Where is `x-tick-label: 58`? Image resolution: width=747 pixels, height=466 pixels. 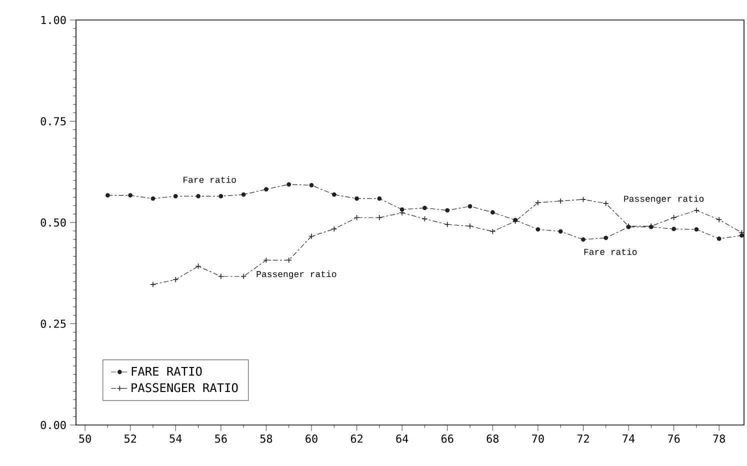
x-tick-label: 58 is located at coordinates (266, 438).